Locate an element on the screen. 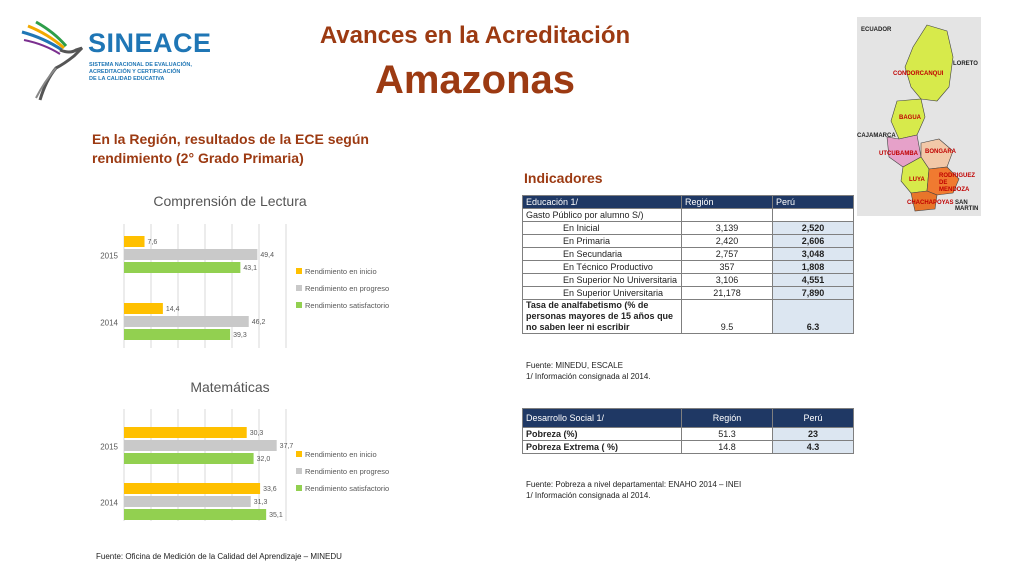  table-row: En Secundaria 2,757 3,048 is located at coordinates (688, 254).